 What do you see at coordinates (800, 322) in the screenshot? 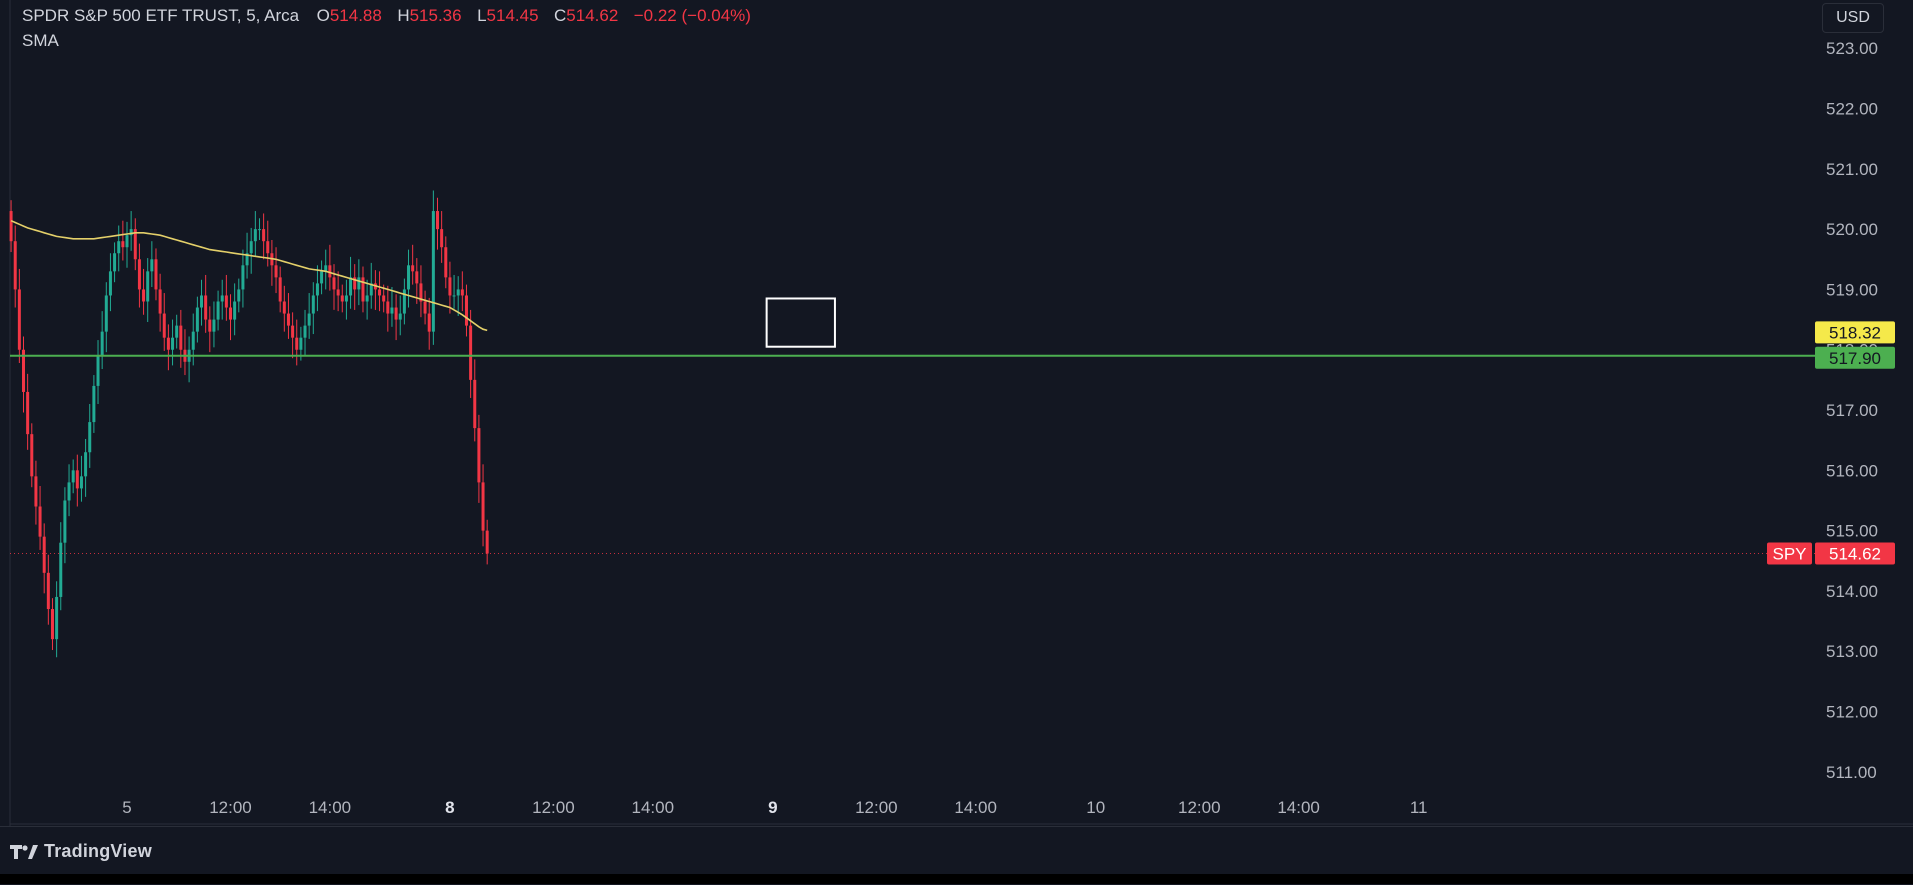
I see `highlight-box-annotation` at bounding box center [800, 322].